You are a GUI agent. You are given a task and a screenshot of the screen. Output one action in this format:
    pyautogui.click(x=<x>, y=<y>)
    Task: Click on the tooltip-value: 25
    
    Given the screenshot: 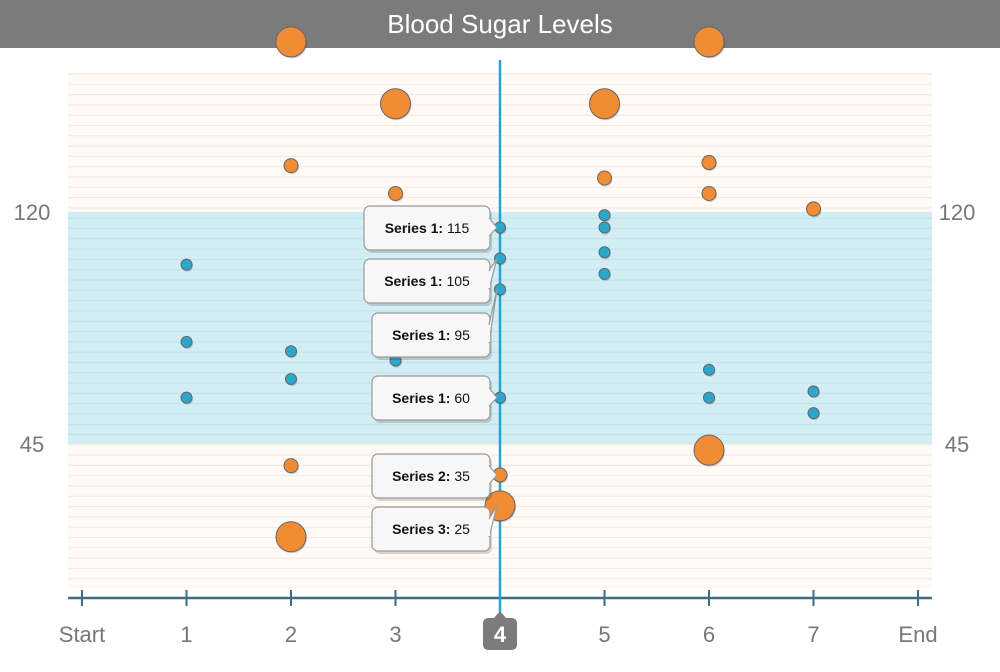 What is the action you would take?
    pyautogui.click(x=462, y=529)
    